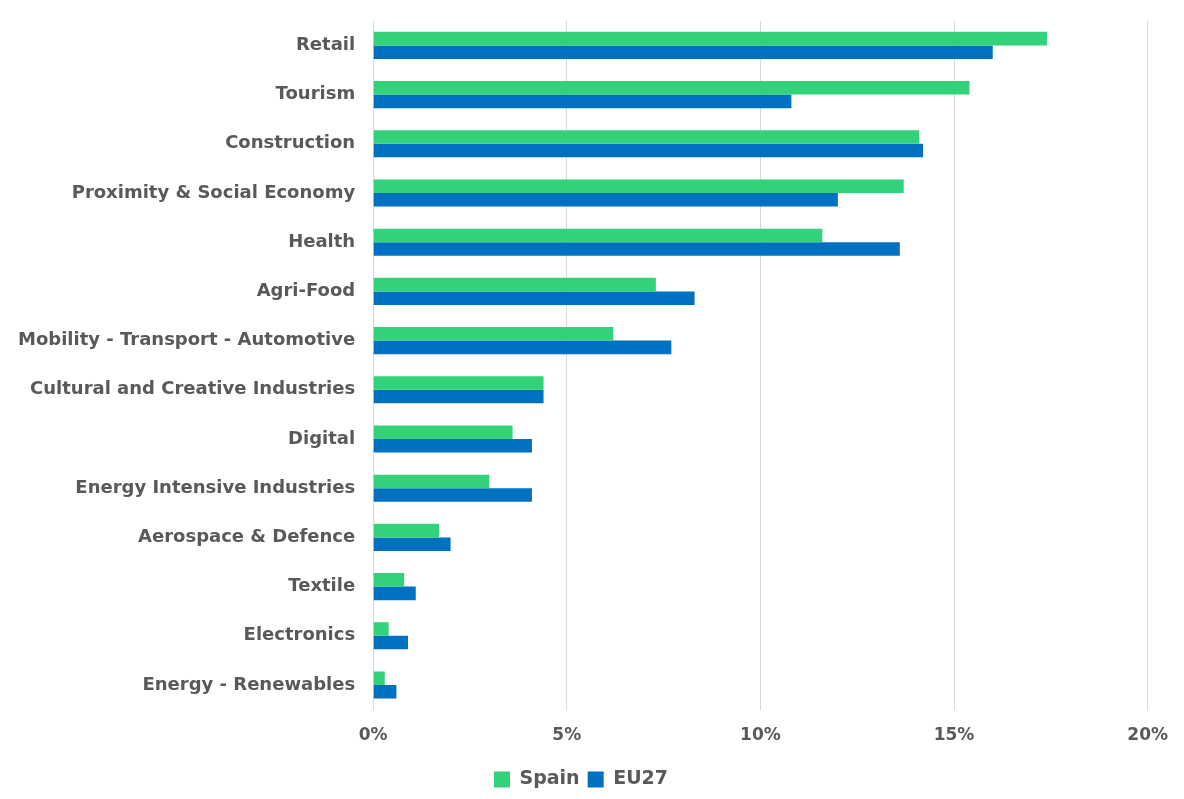  What do you see at coordinates (215, 486) in the screenshot?
I see `y-tick-label: Energy Intensive Industries` at bounding box center [215, 486].